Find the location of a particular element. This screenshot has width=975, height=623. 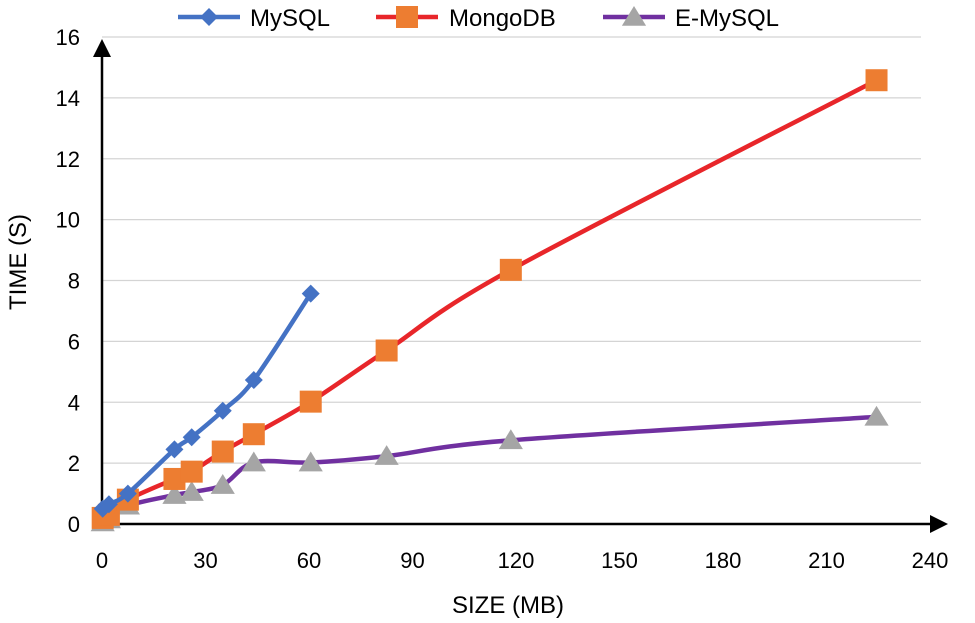

legend-label-mysql: MySQL is located at coordinates (290, 18).